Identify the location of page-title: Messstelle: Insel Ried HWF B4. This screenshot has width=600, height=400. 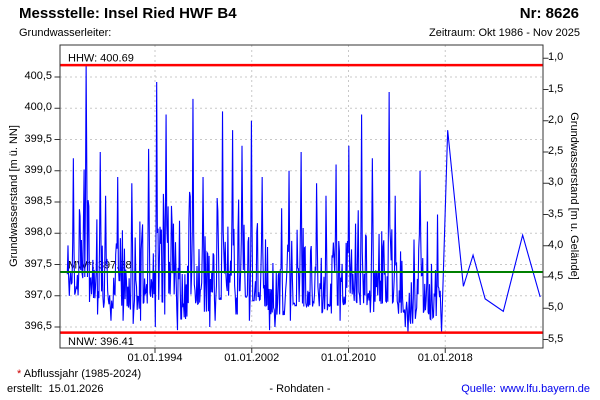
(128, 13).